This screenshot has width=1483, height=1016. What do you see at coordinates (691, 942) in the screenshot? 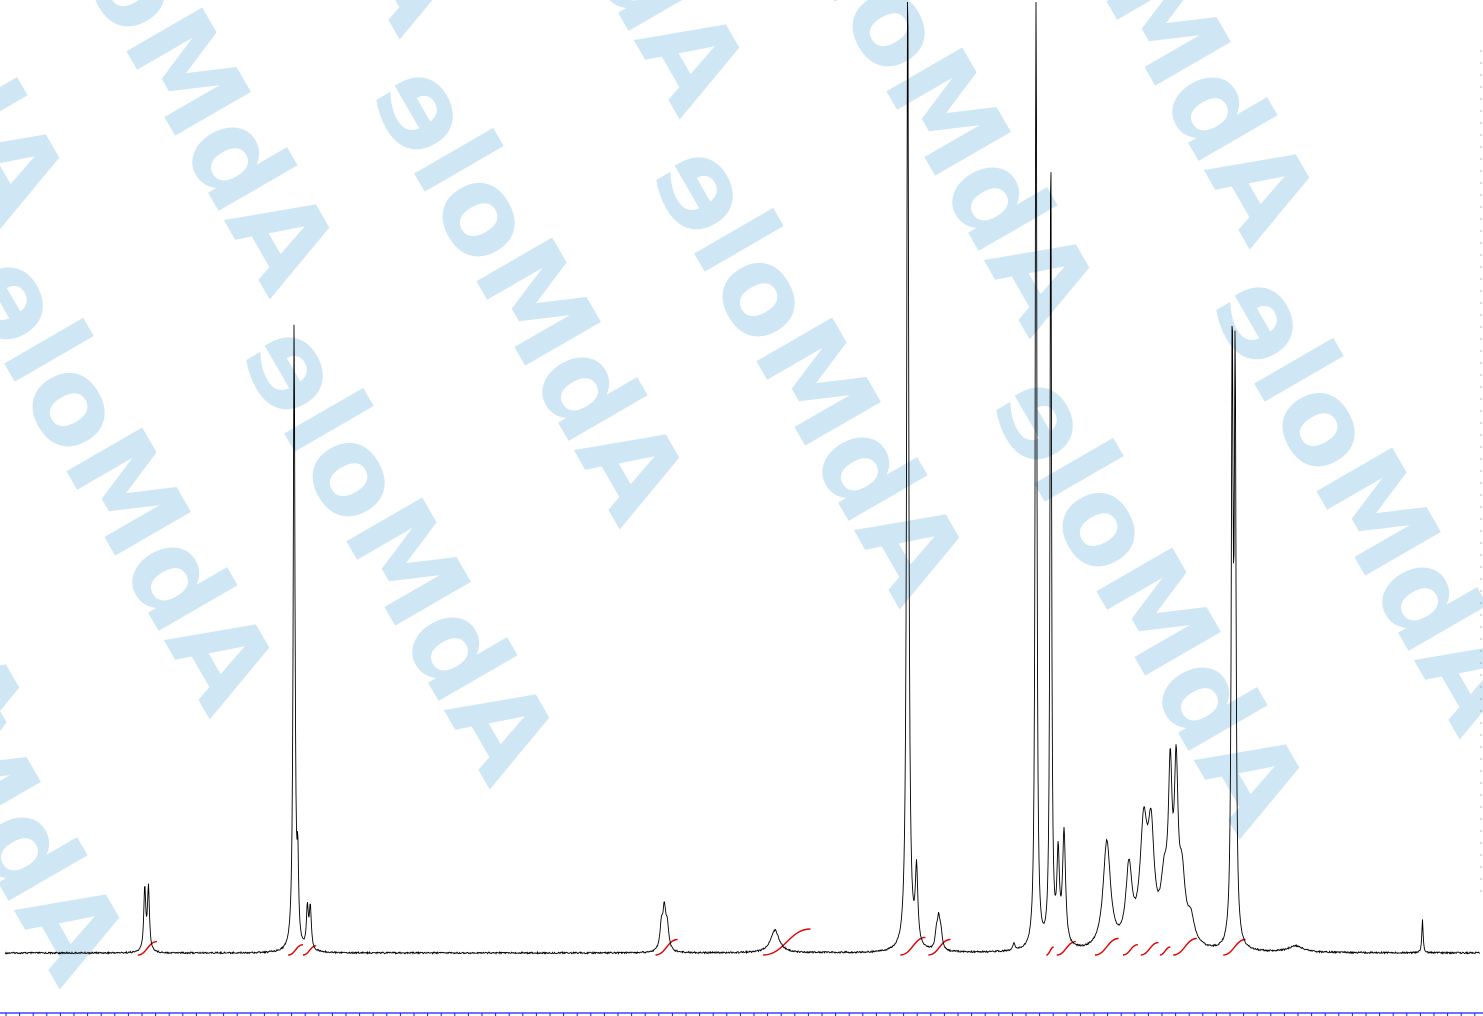
I see `integral-layer` at bounding box center [691, 942].